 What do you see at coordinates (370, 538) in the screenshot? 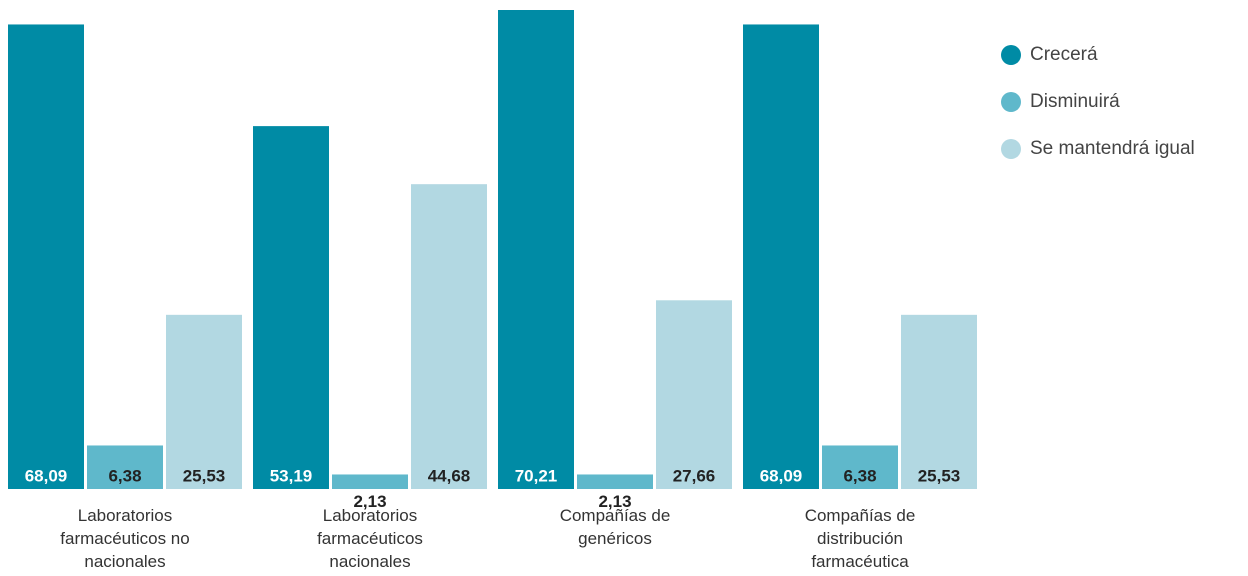
I see `category-label: Laboratorios farmacéuticos nacionales` at bounding box center [370, 538].